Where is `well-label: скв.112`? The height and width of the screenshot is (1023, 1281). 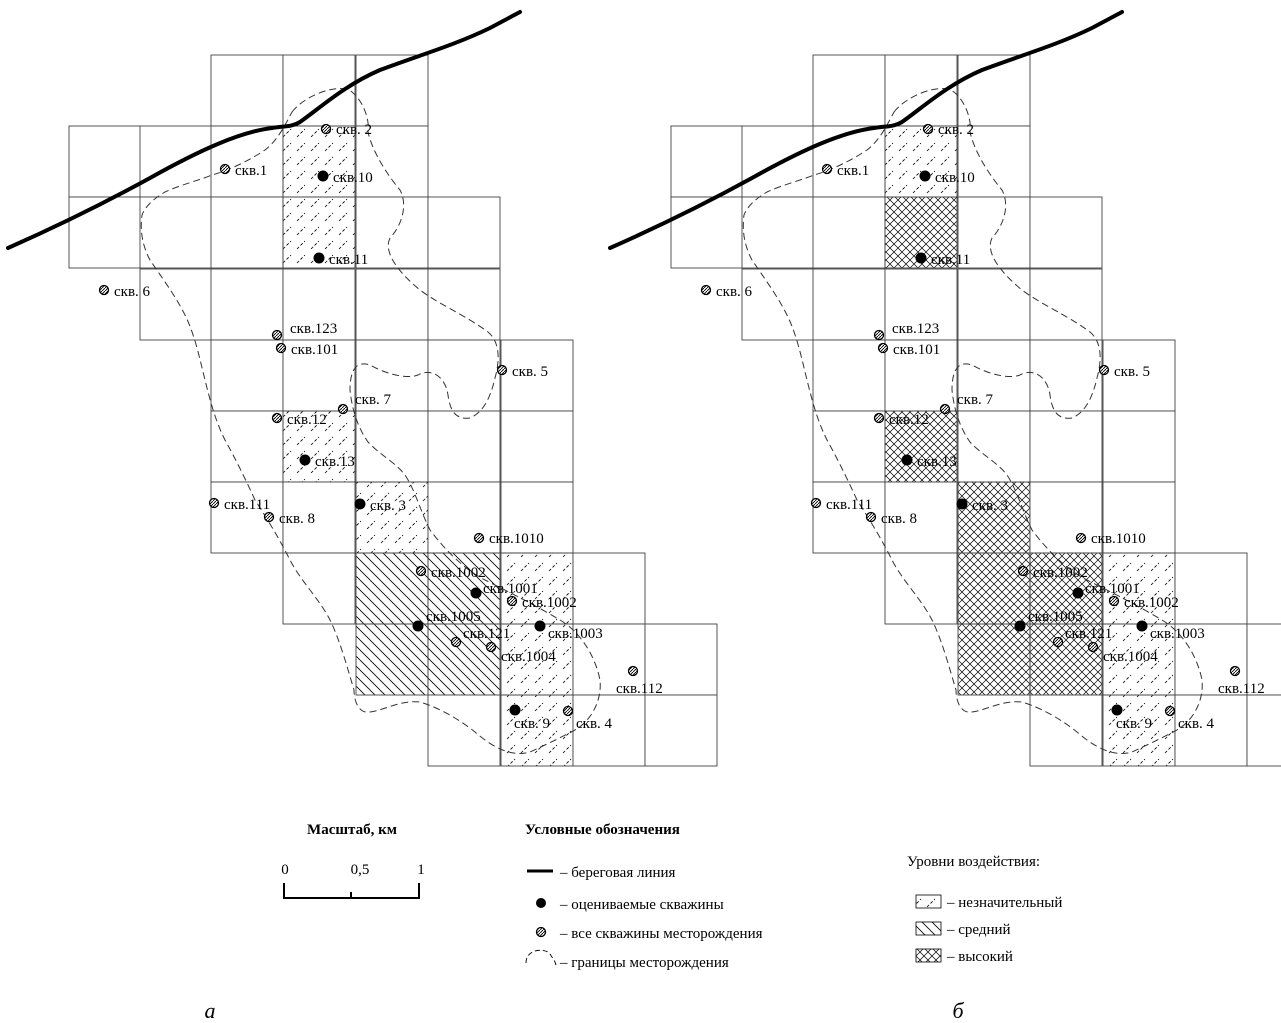
well-label: скв.112 is located at coordinates (1241, 689).